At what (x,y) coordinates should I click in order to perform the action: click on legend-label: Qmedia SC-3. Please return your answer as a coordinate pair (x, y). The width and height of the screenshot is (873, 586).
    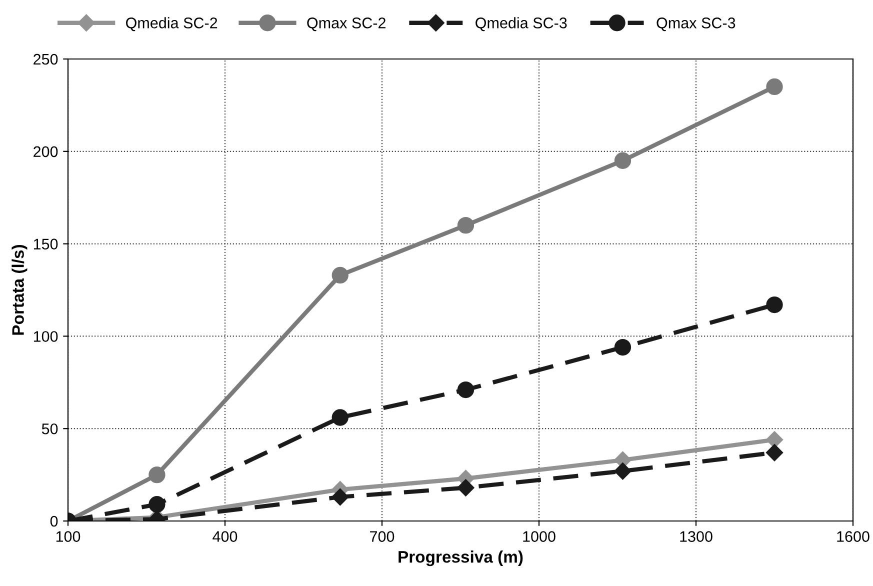
    Looking at the image, I should click on (521, 24).